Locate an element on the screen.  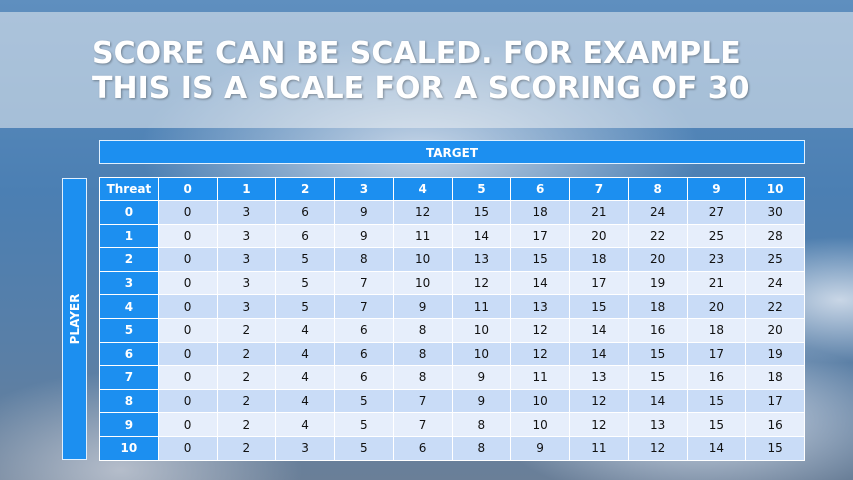
target-header: TARGET is located at coordinates (452, 152).